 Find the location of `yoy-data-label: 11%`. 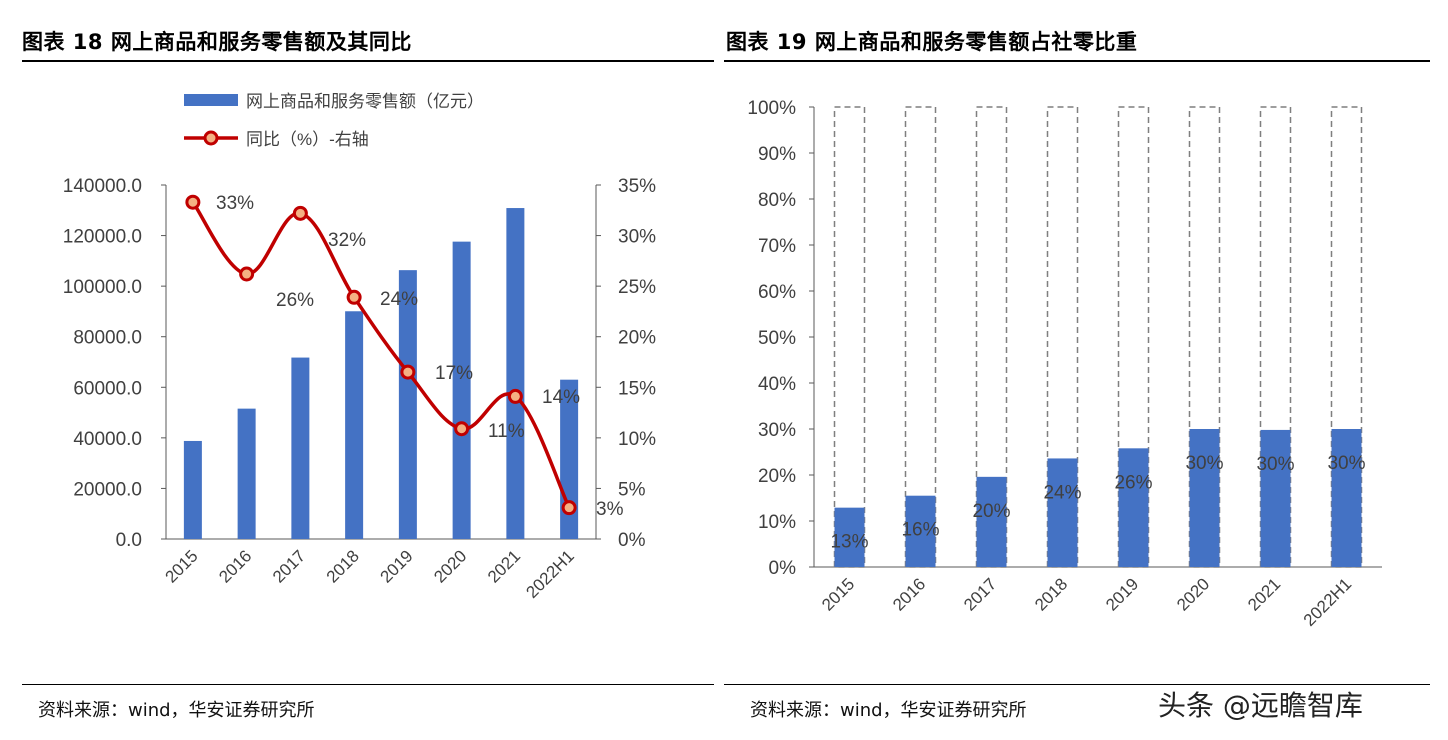

yoy-data-label: 11% is located at coordinates (506, 431).